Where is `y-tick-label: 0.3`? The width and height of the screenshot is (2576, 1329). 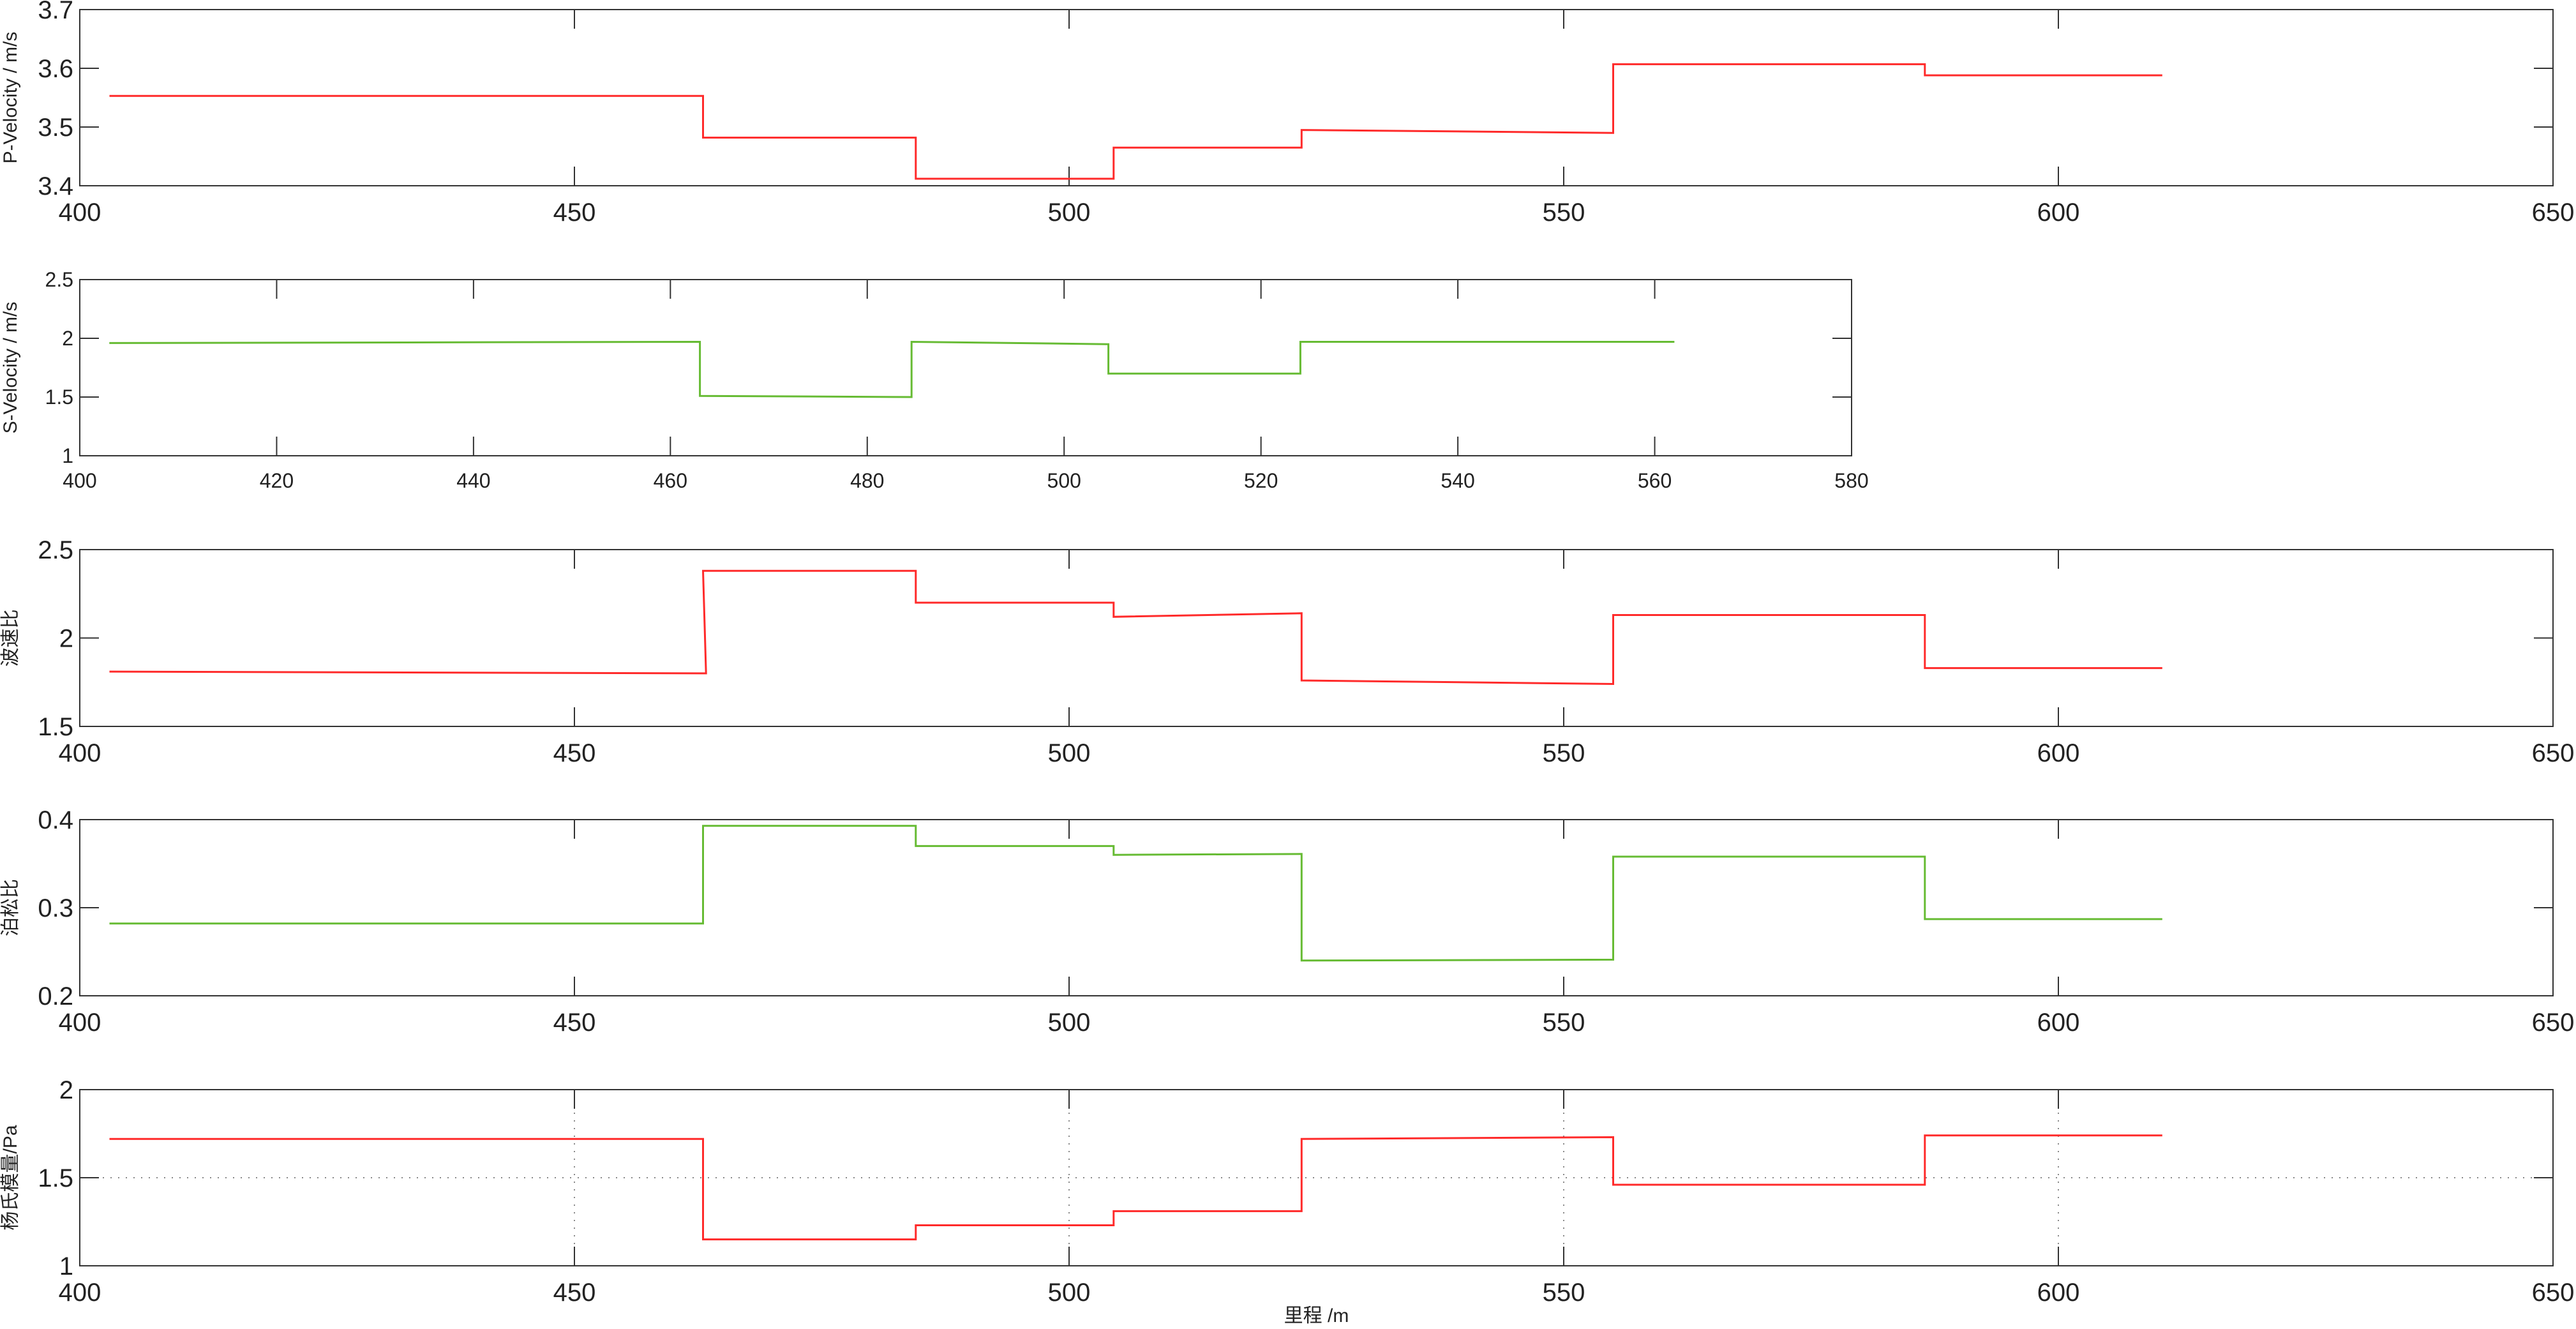
y-tick-label: 0.3 is located at coordinates (55, 908).